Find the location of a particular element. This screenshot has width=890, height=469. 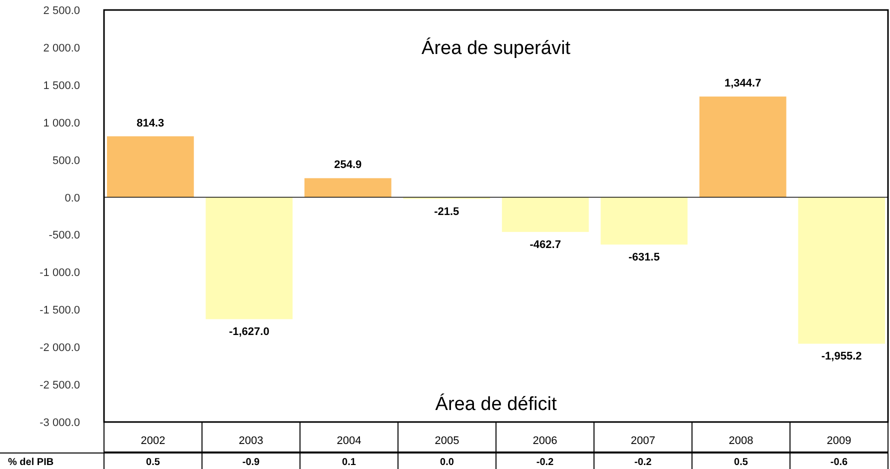

y-tick-label: 1 000.0 is located at coordinates (61, 123).